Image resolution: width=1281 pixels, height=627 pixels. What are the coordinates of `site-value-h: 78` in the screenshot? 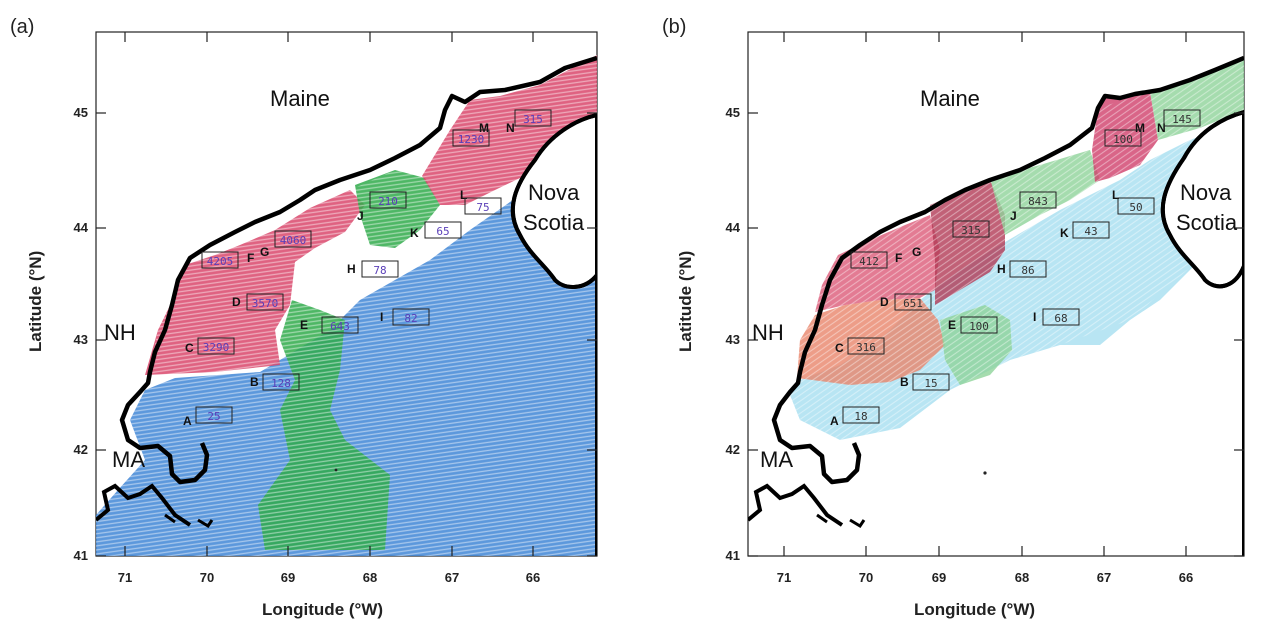 It's located at (379, 270).